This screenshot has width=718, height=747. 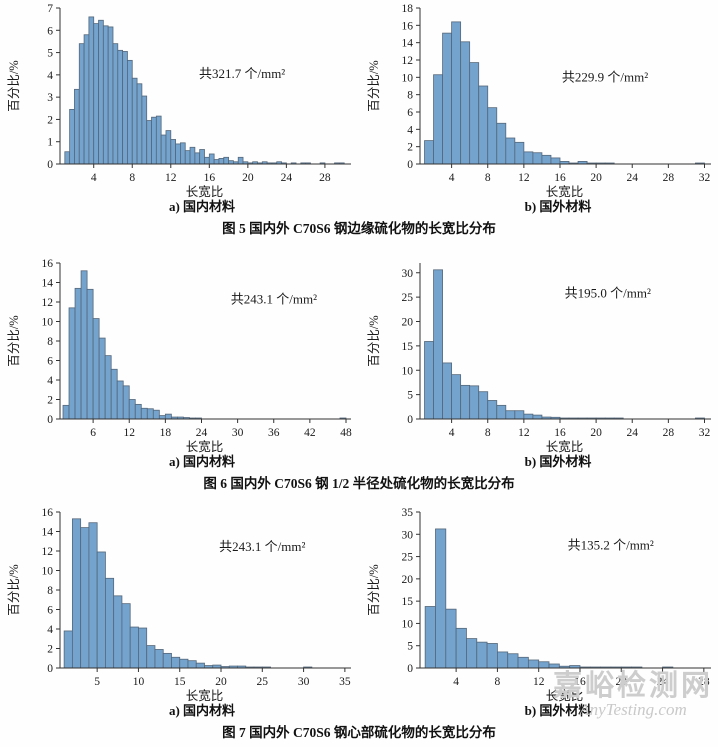 I want to click on y-tick-label: 5, so click(x=410, y=396).